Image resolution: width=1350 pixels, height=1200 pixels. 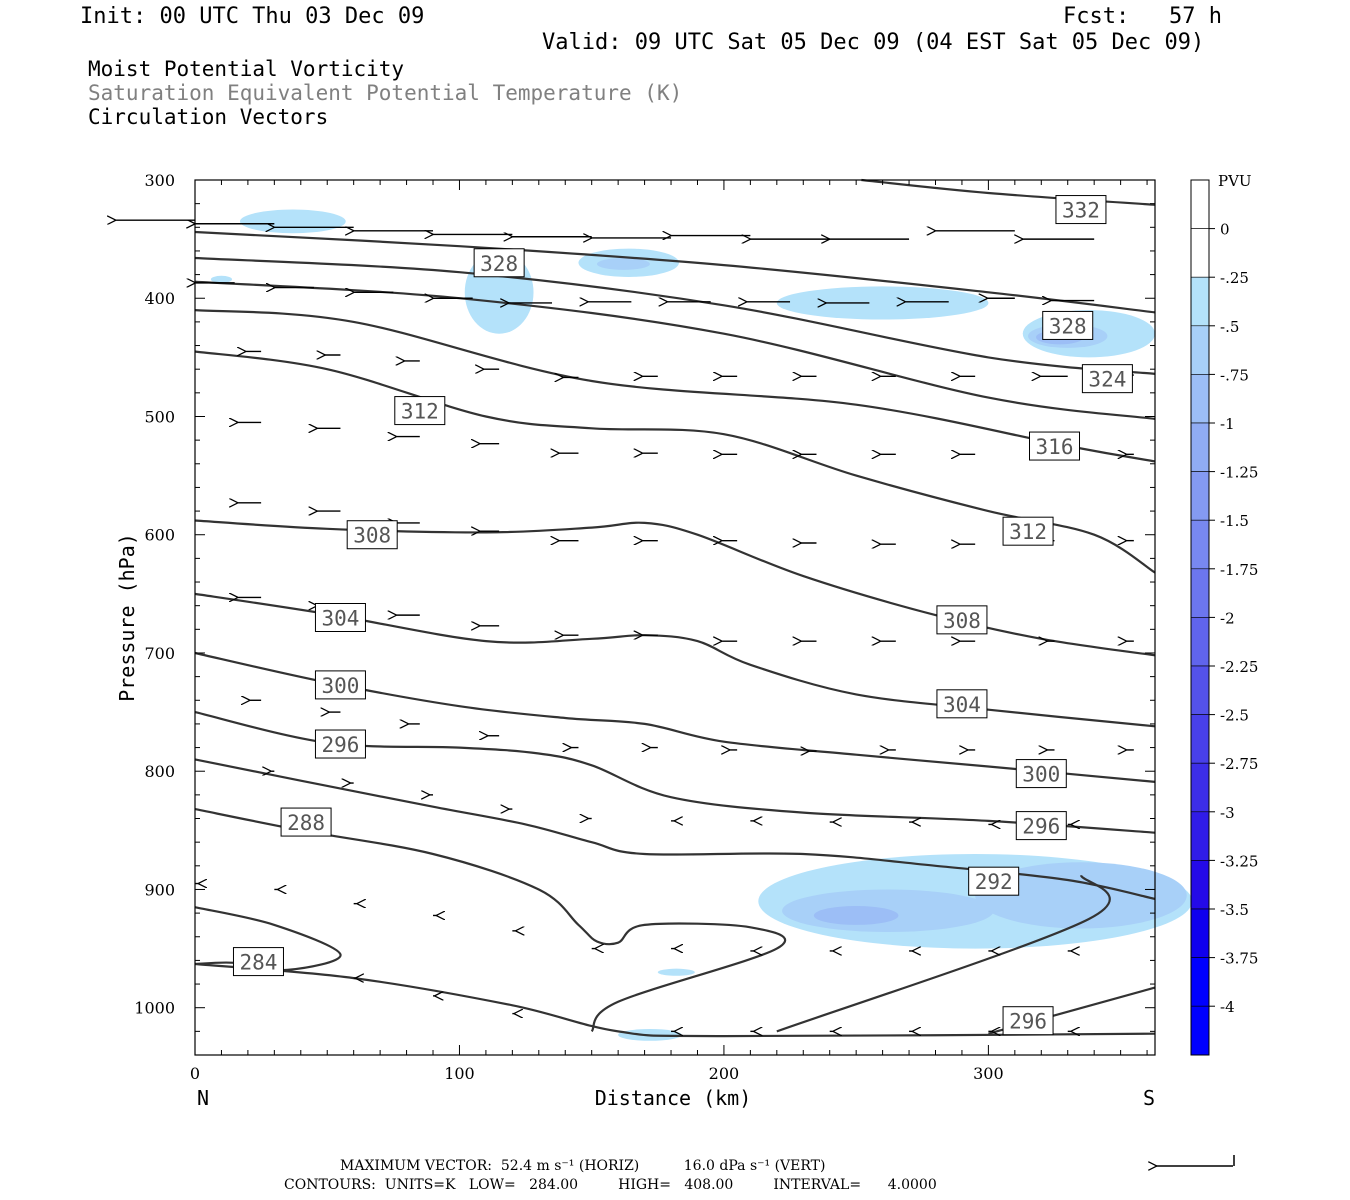 What do you see at coordinates (1227, 618) in the screenshot?
I see `colorbar-label: -2` at bounding box center [1227, 618].